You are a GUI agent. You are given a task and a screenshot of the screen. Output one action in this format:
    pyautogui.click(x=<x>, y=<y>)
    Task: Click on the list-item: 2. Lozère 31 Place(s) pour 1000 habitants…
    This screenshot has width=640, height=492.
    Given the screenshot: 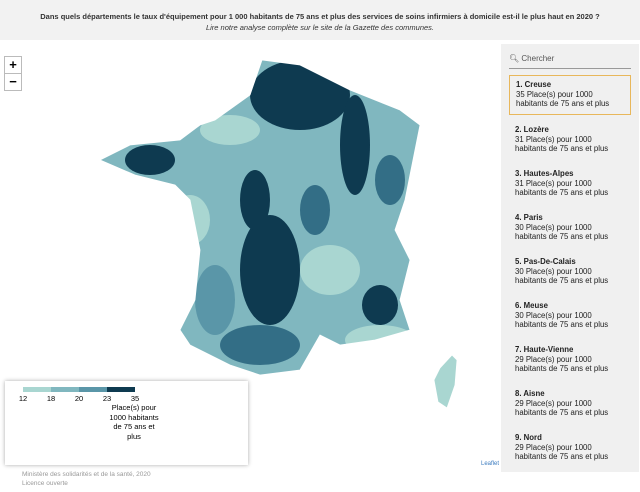 What is the action you would take?
    pyautogui.click(x=570, y=140)
    